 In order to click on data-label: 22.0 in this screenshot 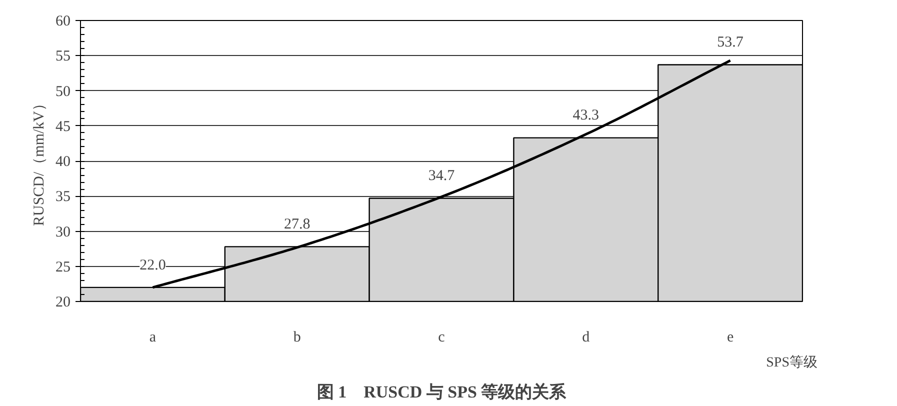, I will do `click(153, 265)`.